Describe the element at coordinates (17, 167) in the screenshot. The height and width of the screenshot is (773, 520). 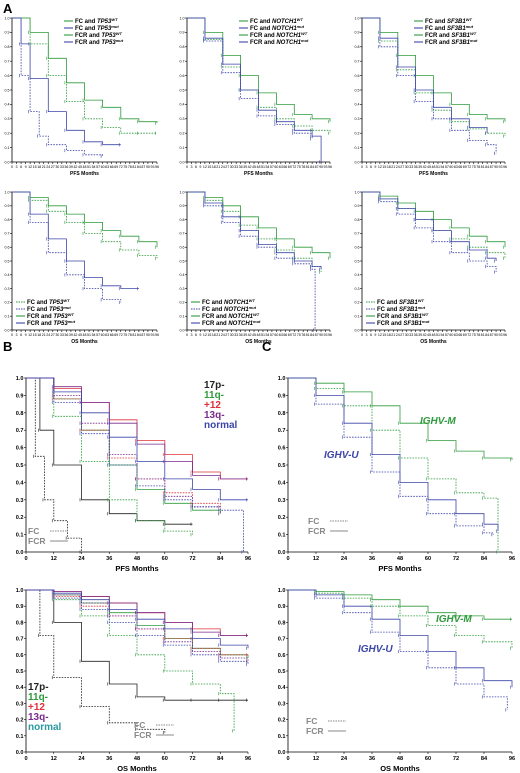
I see `x-tick-label: 3` at that location.